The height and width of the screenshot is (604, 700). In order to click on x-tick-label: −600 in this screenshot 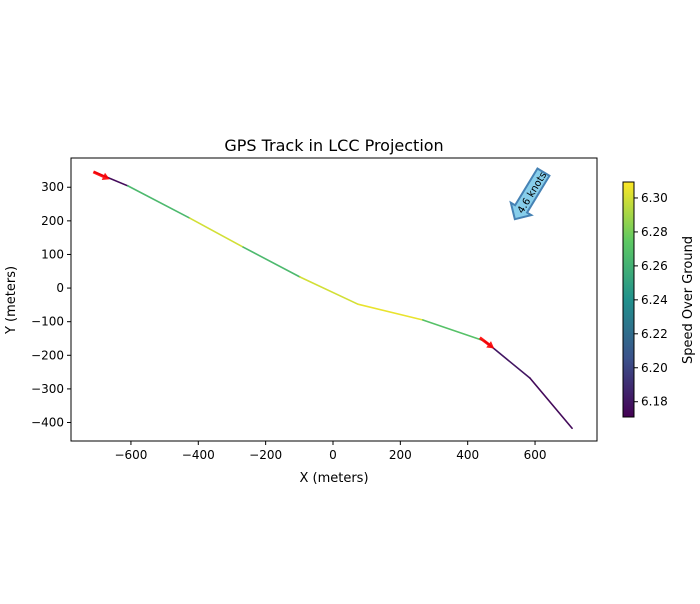, I will do `click(130, 455)`.